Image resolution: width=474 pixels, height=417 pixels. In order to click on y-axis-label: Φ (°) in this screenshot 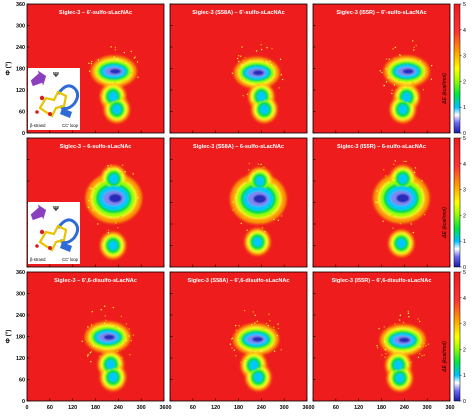, I will do `click(8, 69)`.